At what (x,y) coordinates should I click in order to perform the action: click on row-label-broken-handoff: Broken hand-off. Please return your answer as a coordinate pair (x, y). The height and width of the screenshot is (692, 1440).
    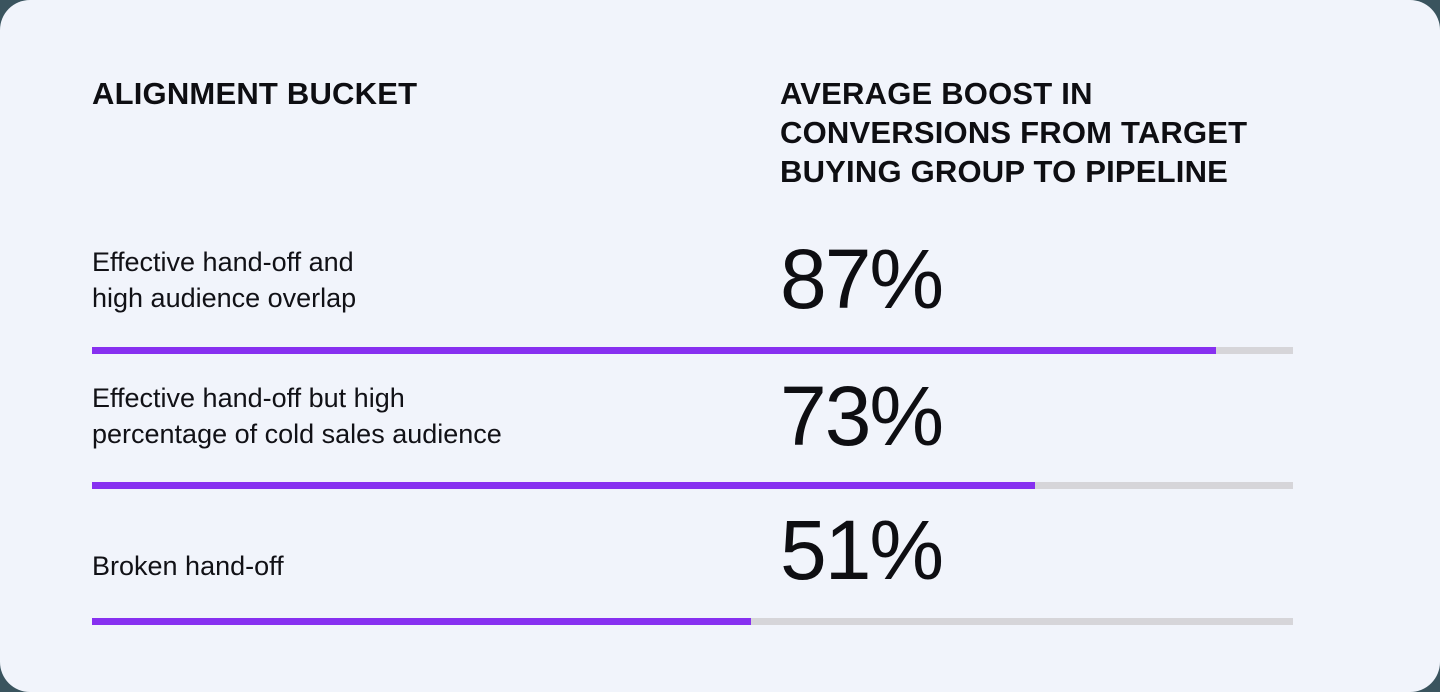
    Looking at the image, I should click on (188, 566).